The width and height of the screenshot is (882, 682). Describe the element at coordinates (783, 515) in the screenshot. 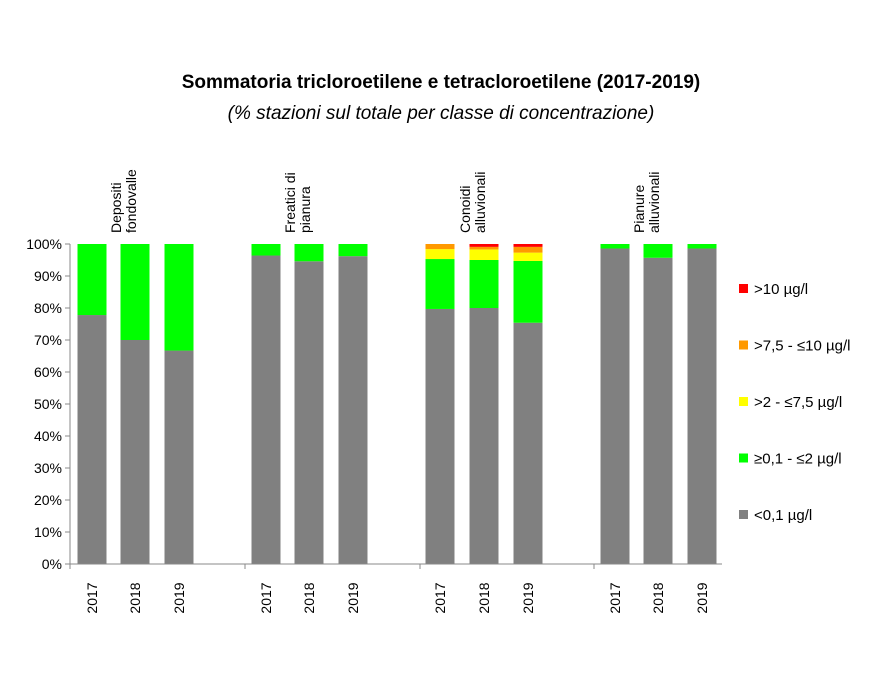

I see `legend-label: <0,1 µg/l` at that location.